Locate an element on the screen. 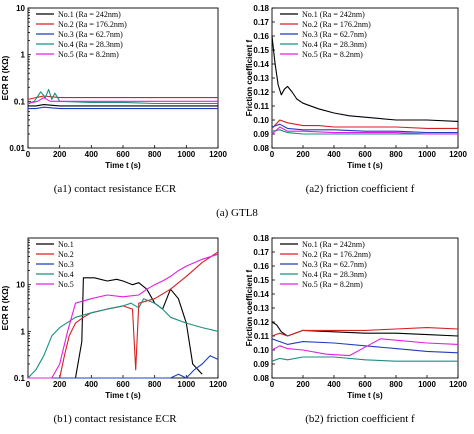  caption-a1: (a1) contact resistance ECR is located at coordinates (115, 189).